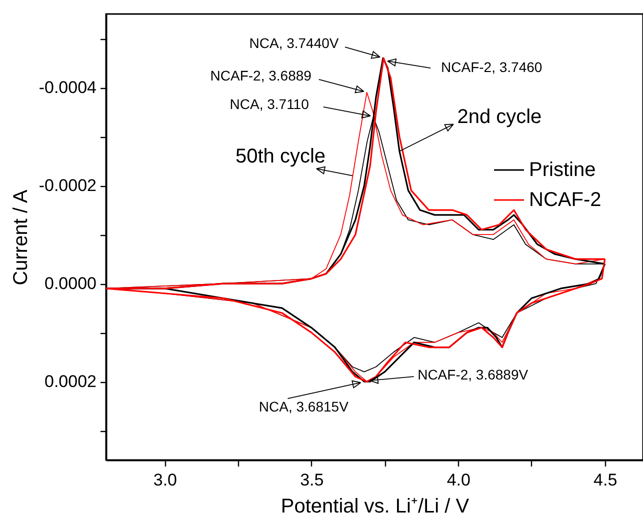 This screenshot has width=643, height=517. Describe the element at coordinates (70, 284) in the screenshot. I see `y-tick-label: 0.0000` at that location.